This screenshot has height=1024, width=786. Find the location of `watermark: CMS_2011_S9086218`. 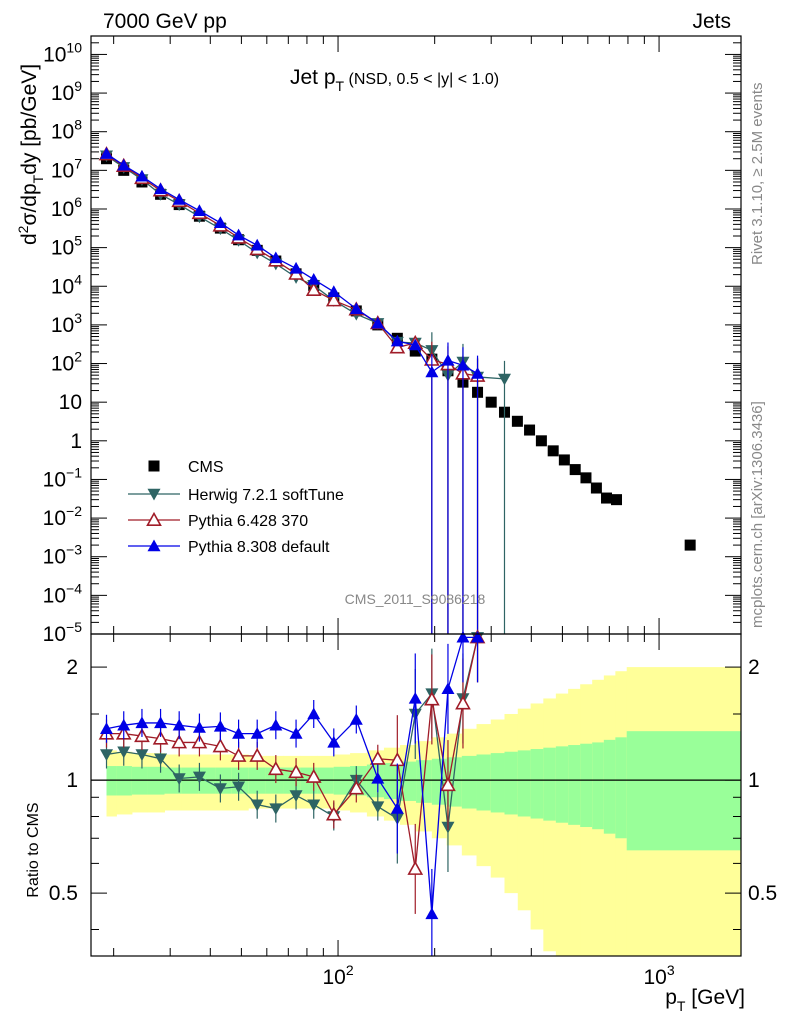

watermark: CMS_2011_S9086218 is located at coordinates (415, 599).